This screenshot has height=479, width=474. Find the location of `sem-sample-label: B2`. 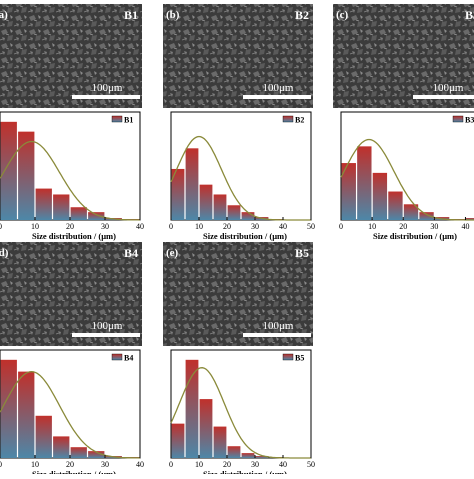

sem-sample-label: B2 is located at coordinates (302, 15).